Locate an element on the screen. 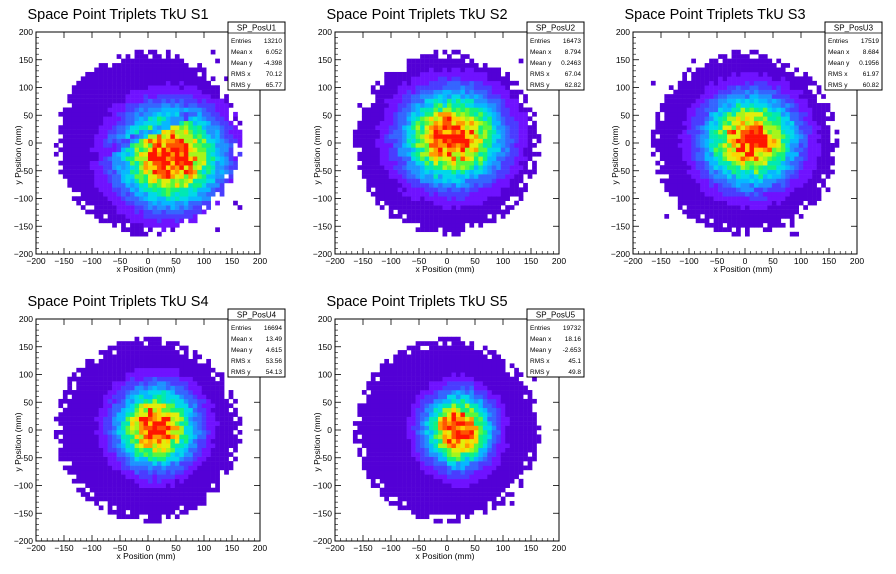 This screenshot has width=896, height=574. x-tick-label: −200 is located at coordinates (35, 261).